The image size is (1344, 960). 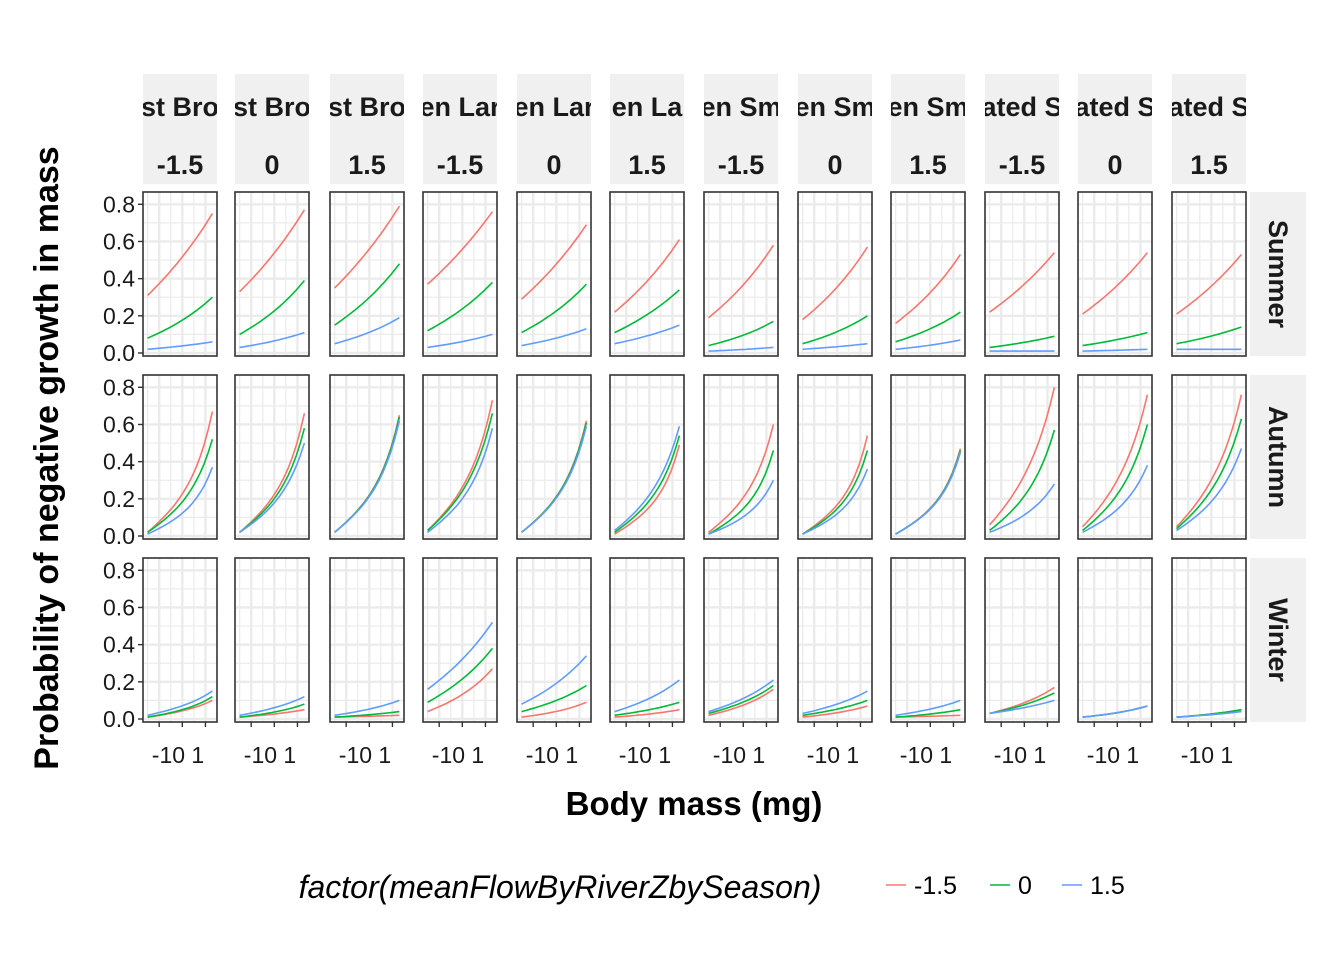 What do you see at coordinates (1005, 886) in the screenshot?
I see `legend-items: -1.5 0 1.5` at bounding box center [1005, 886].